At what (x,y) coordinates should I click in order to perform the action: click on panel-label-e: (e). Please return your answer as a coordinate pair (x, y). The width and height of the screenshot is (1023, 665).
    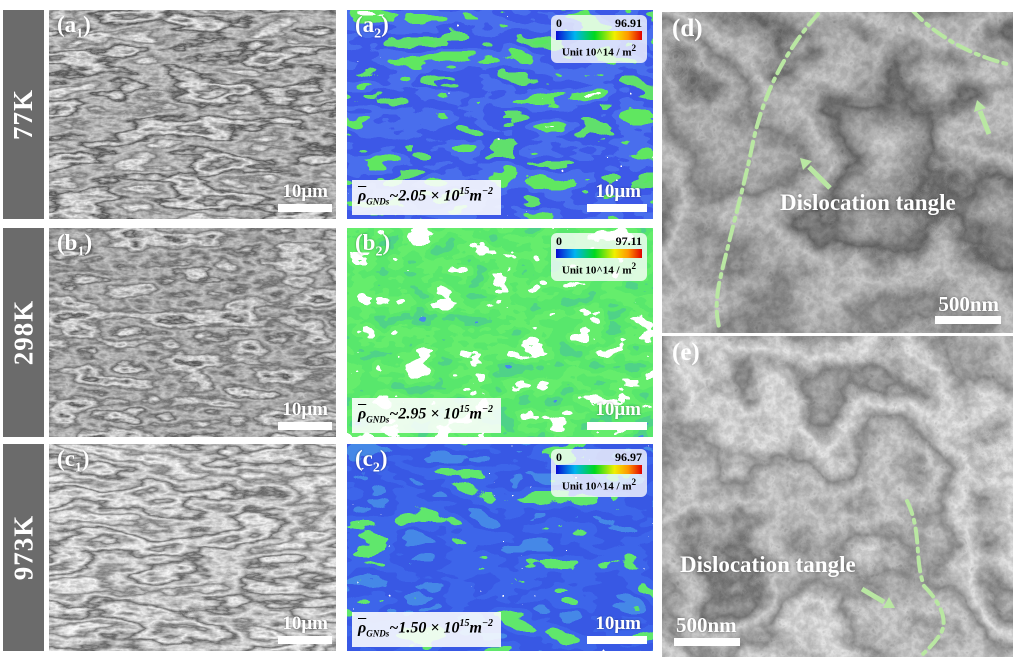
    Looking at the image, I should click on (686, 352).